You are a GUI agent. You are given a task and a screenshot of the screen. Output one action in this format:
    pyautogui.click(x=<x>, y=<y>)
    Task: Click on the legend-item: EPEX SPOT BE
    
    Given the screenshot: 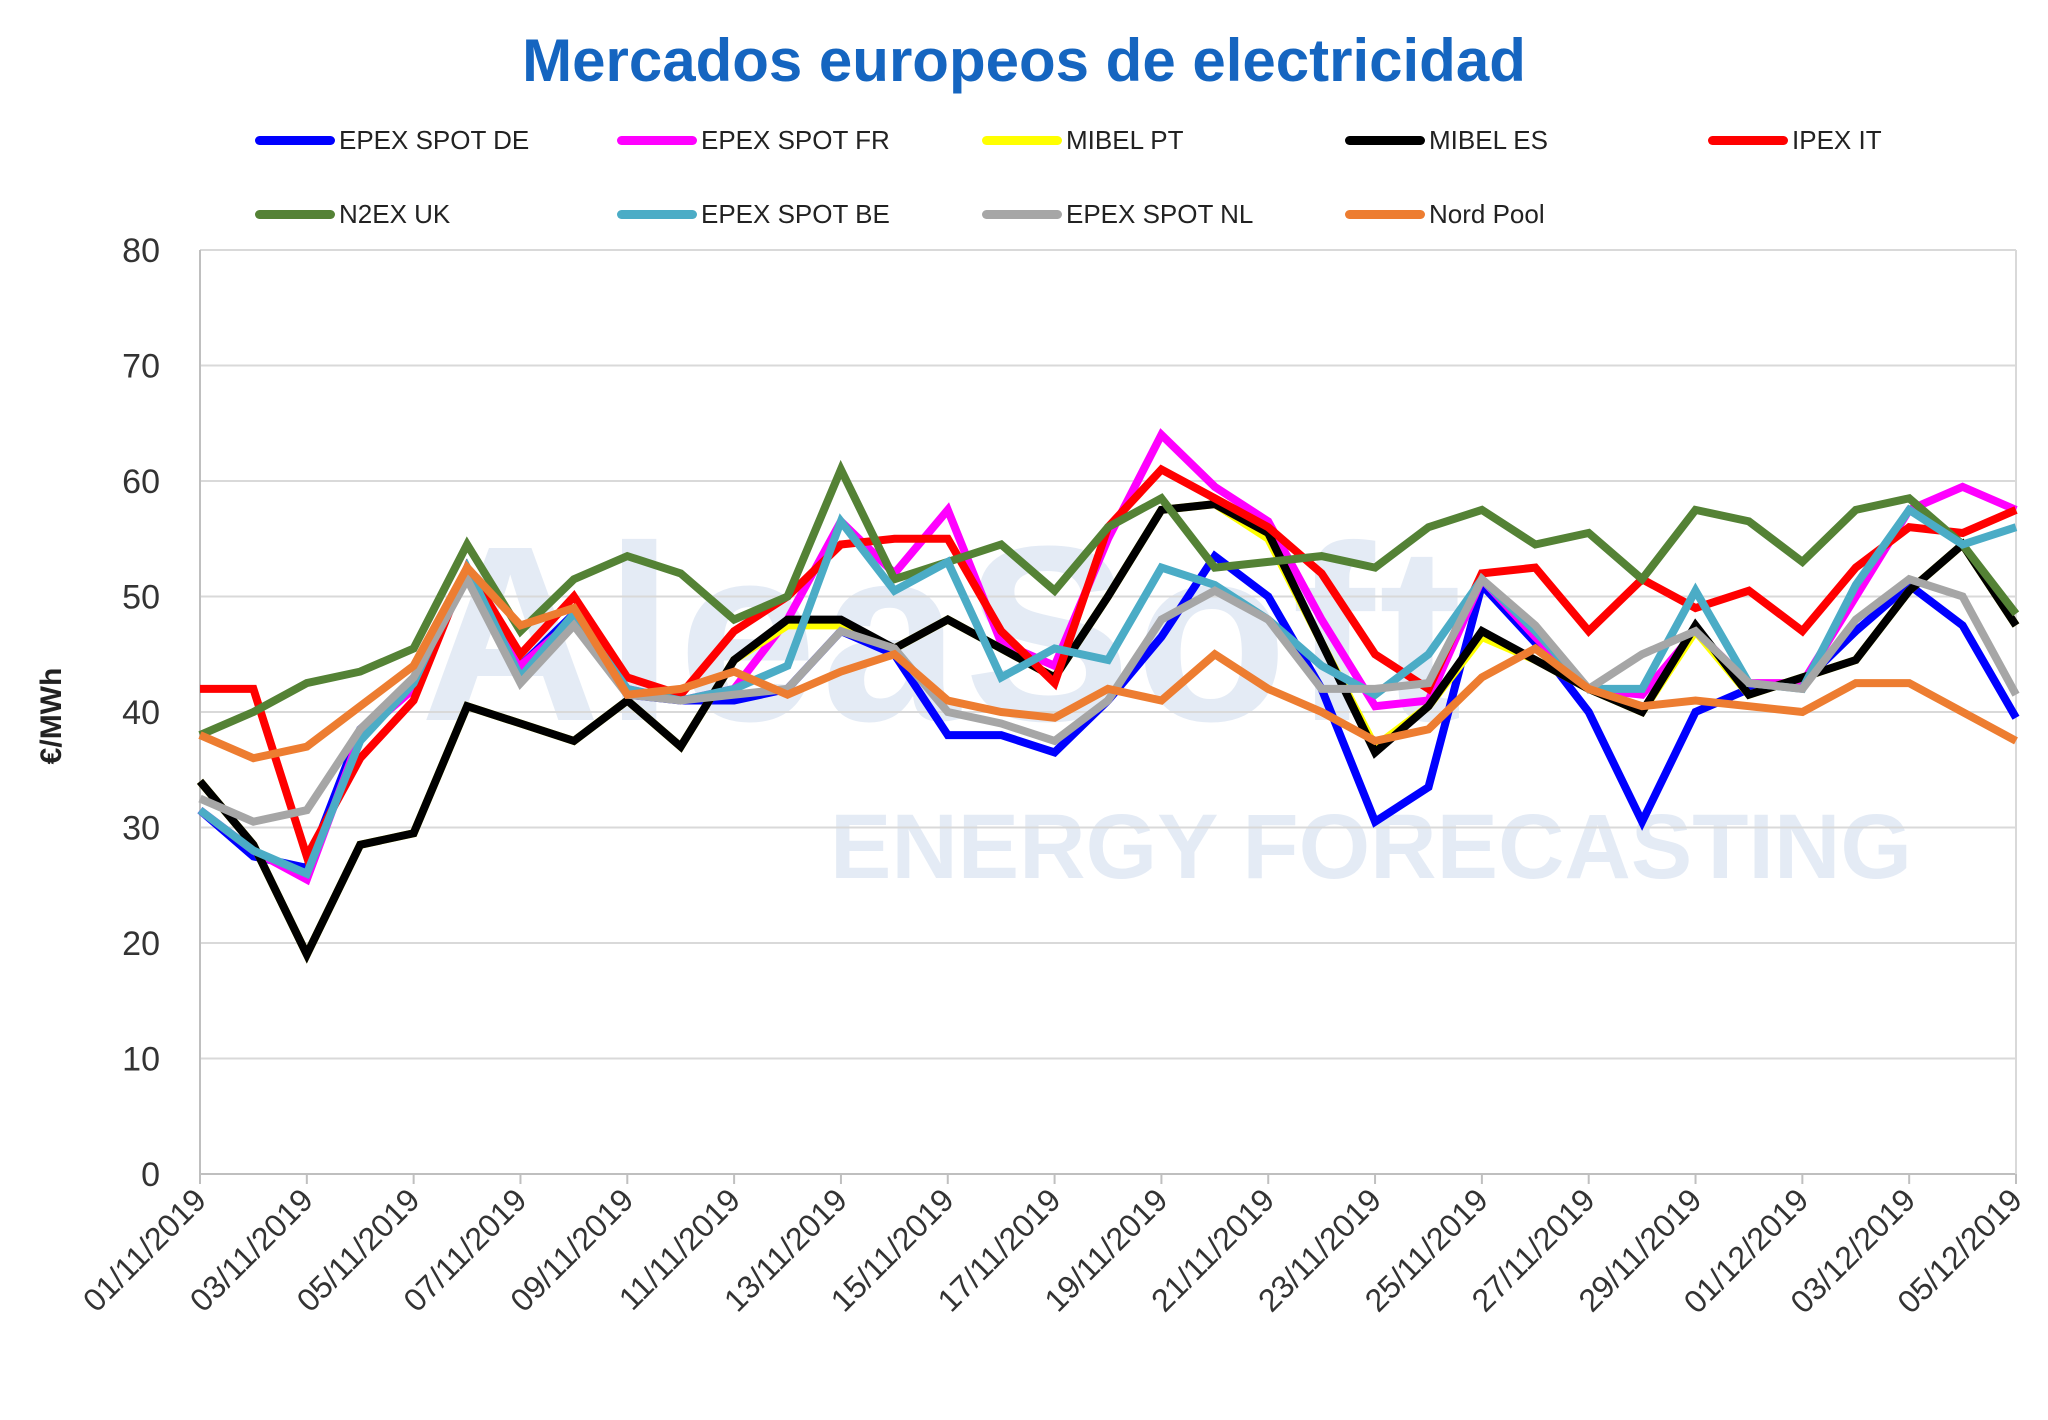 What is the action you would take?
    pyautogui.click(x=753, y=214)
    